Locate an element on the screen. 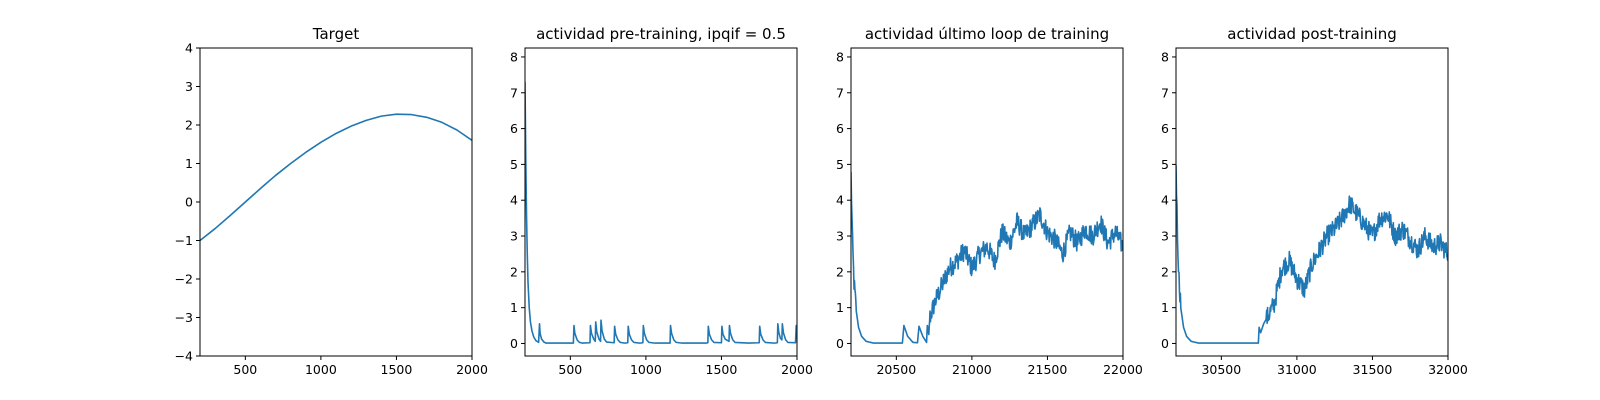 The height and width of the screenshot is (400, 1600). y-tick-label: −2 is located at coordinates (184, 279).